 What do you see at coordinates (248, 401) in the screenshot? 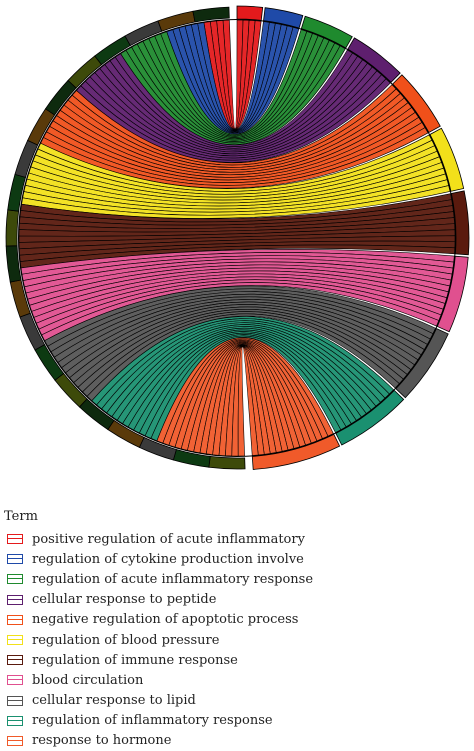
I see `chord-ribbon` at bounding box center [248, 401].